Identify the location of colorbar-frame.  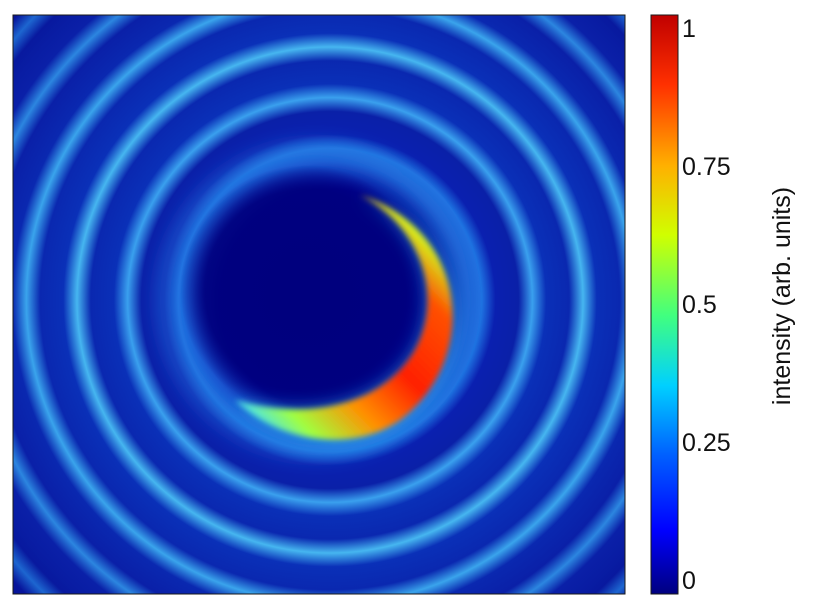
(664, 304).